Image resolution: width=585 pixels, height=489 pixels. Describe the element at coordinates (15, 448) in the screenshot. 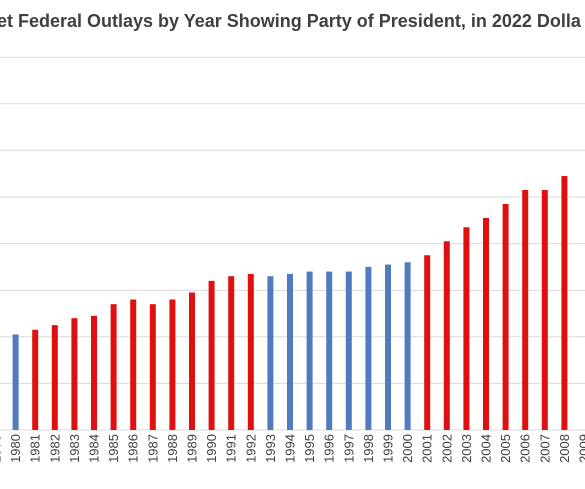

I see `x-tick-label-1980: 1980` at that location.